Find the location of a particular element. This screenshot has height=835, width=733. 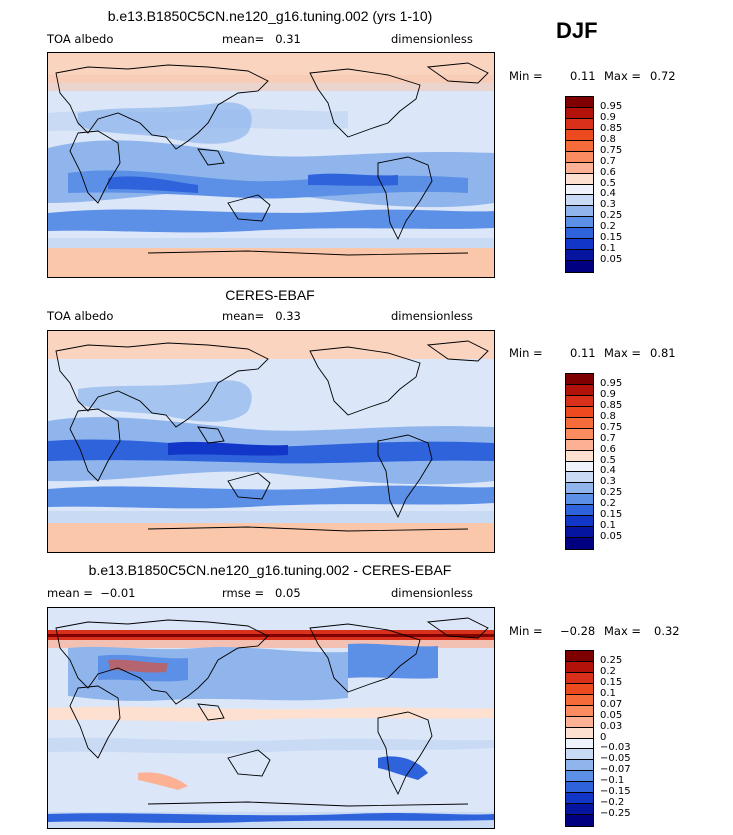

colorbar-tick-label: −0.2 is located at coordinates (612, 803).